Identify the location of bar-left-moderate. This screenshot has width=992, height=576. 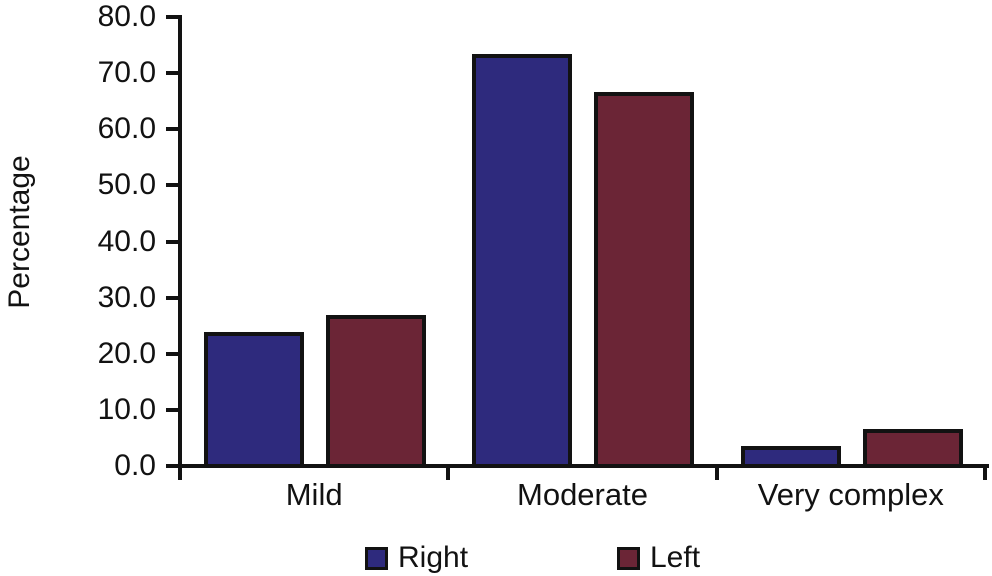
(644, 280).